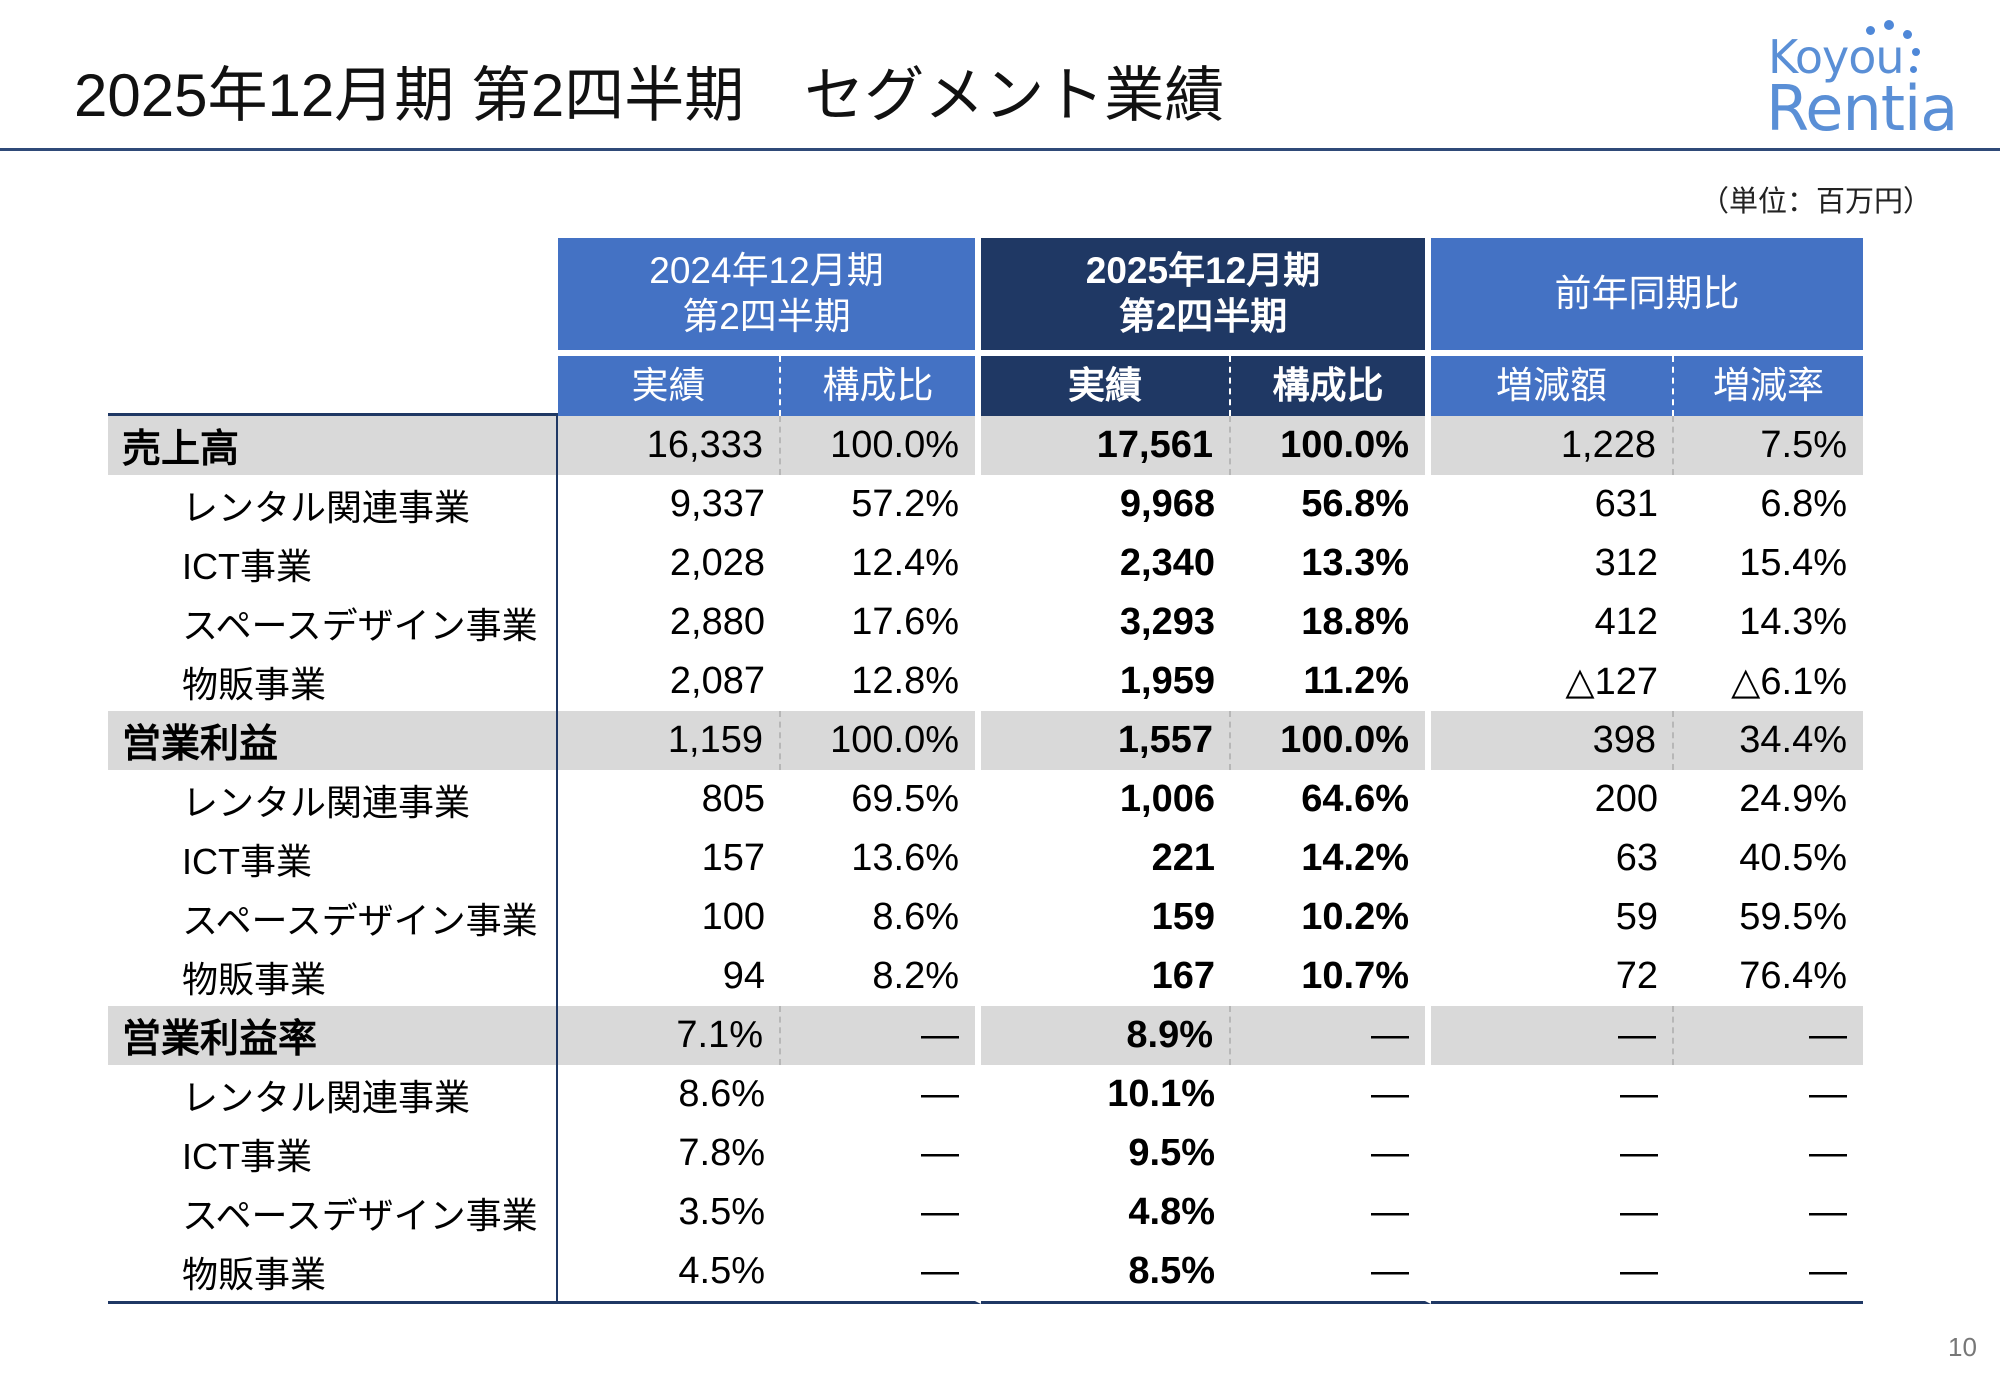  I want to click on prev-actual-cell: 2,028, so click(717, 563).